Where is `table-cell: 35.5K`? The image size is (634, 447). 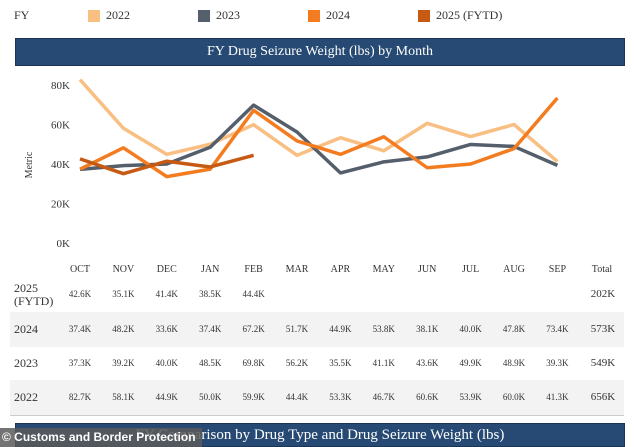
table-cell: 35.5K is located at coordinates (340, 362).